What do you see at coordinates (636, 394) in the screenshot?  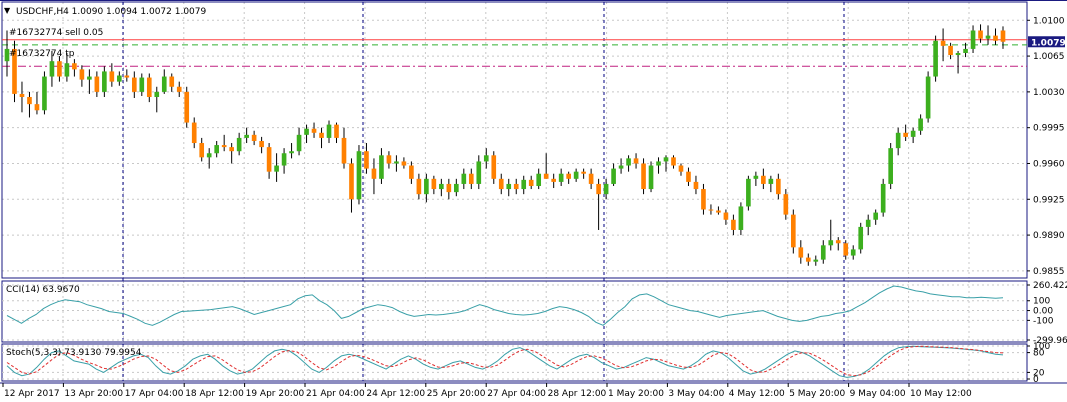 I see `x-tick-label: 1 May 20:00` at bounding box center [636, 394].